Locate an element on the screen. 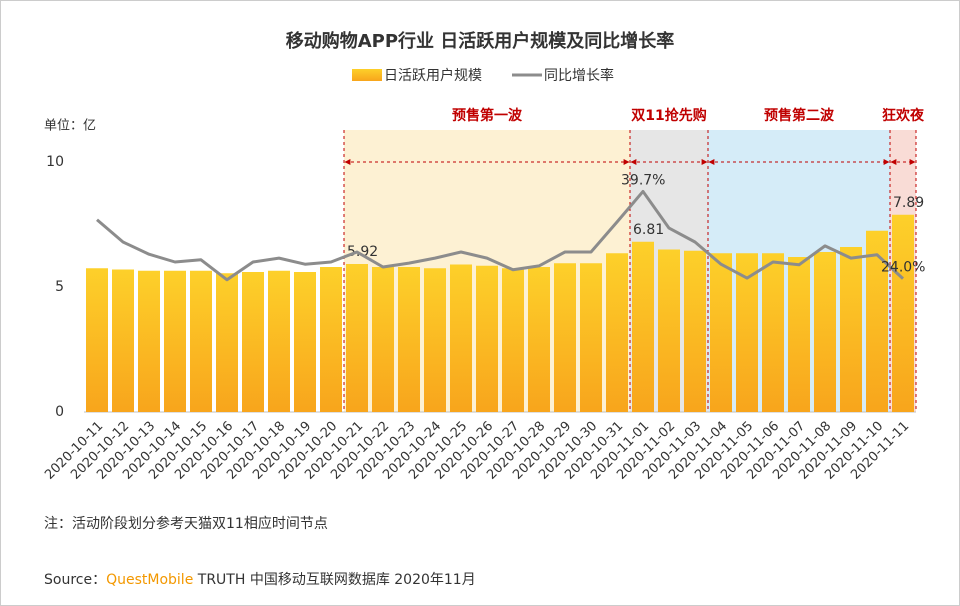 The height and width of the screenshot is (606, 960). phase-label: 预售第一波 is located at coordinates (487, 115).